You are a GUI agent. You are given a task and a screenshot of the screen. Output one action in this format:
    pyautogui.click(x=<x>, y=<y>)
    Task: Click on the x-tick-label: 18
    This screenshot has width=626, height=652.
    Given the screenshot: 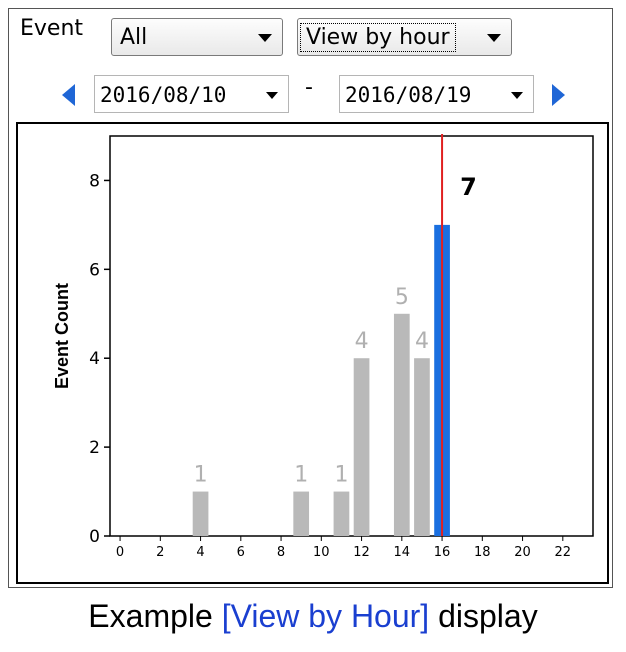 What is the action you would take?
    pyautogui.click(x=482, y=552)
    